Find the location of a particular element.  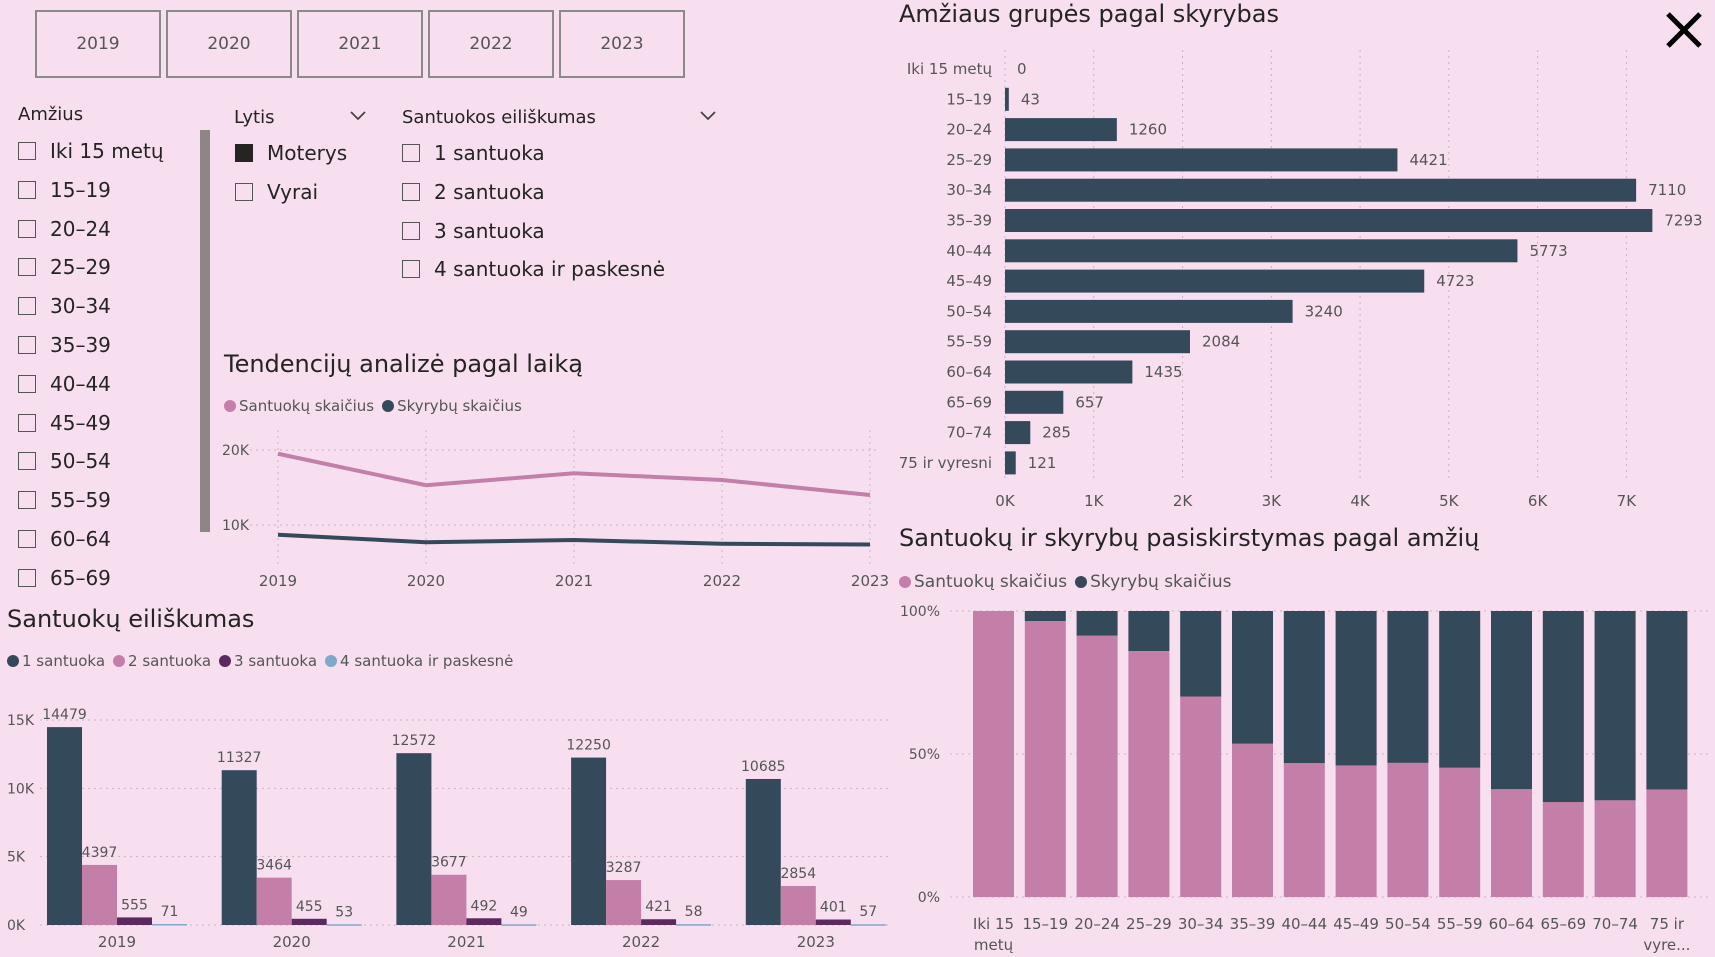

y-tick-label: 0% is located at coordinates (929, 898).